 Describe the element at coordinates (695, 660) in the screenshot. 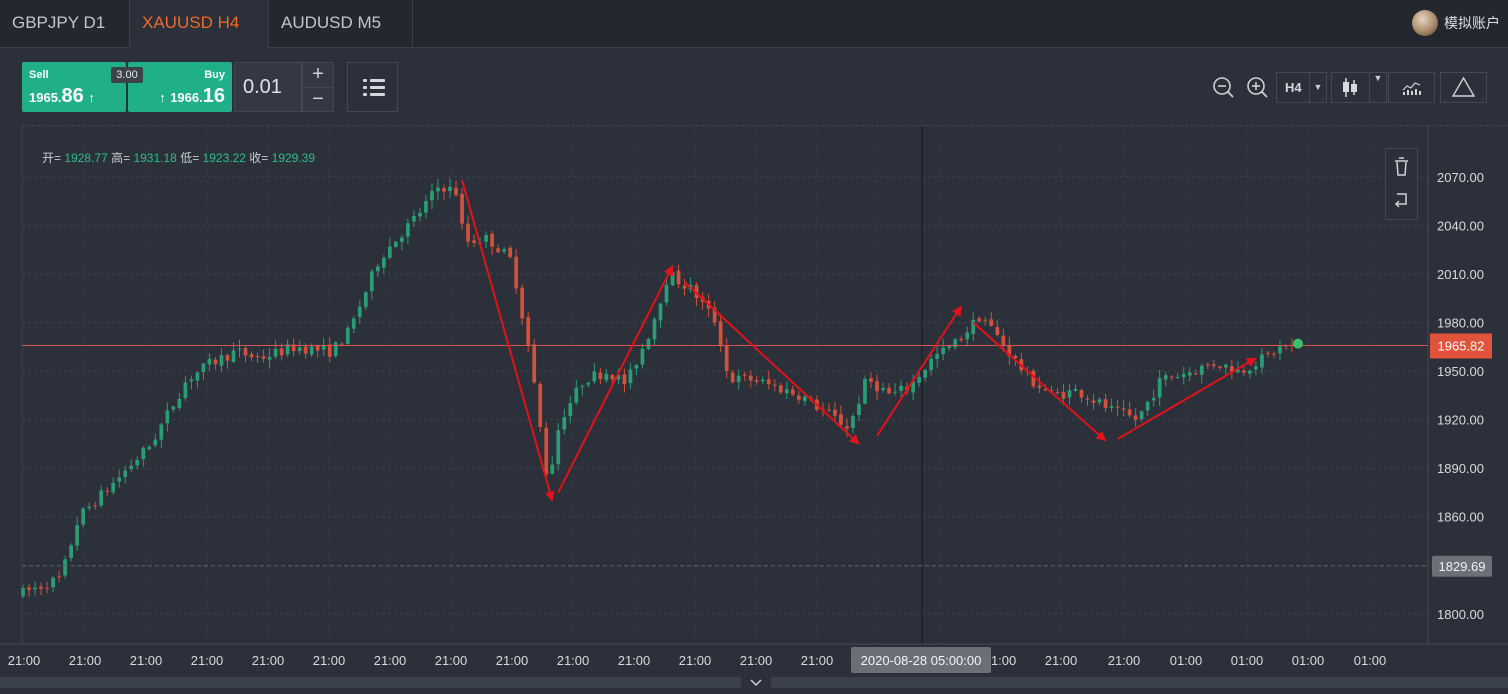

I see `time-tick-label: 21:00` at that location.